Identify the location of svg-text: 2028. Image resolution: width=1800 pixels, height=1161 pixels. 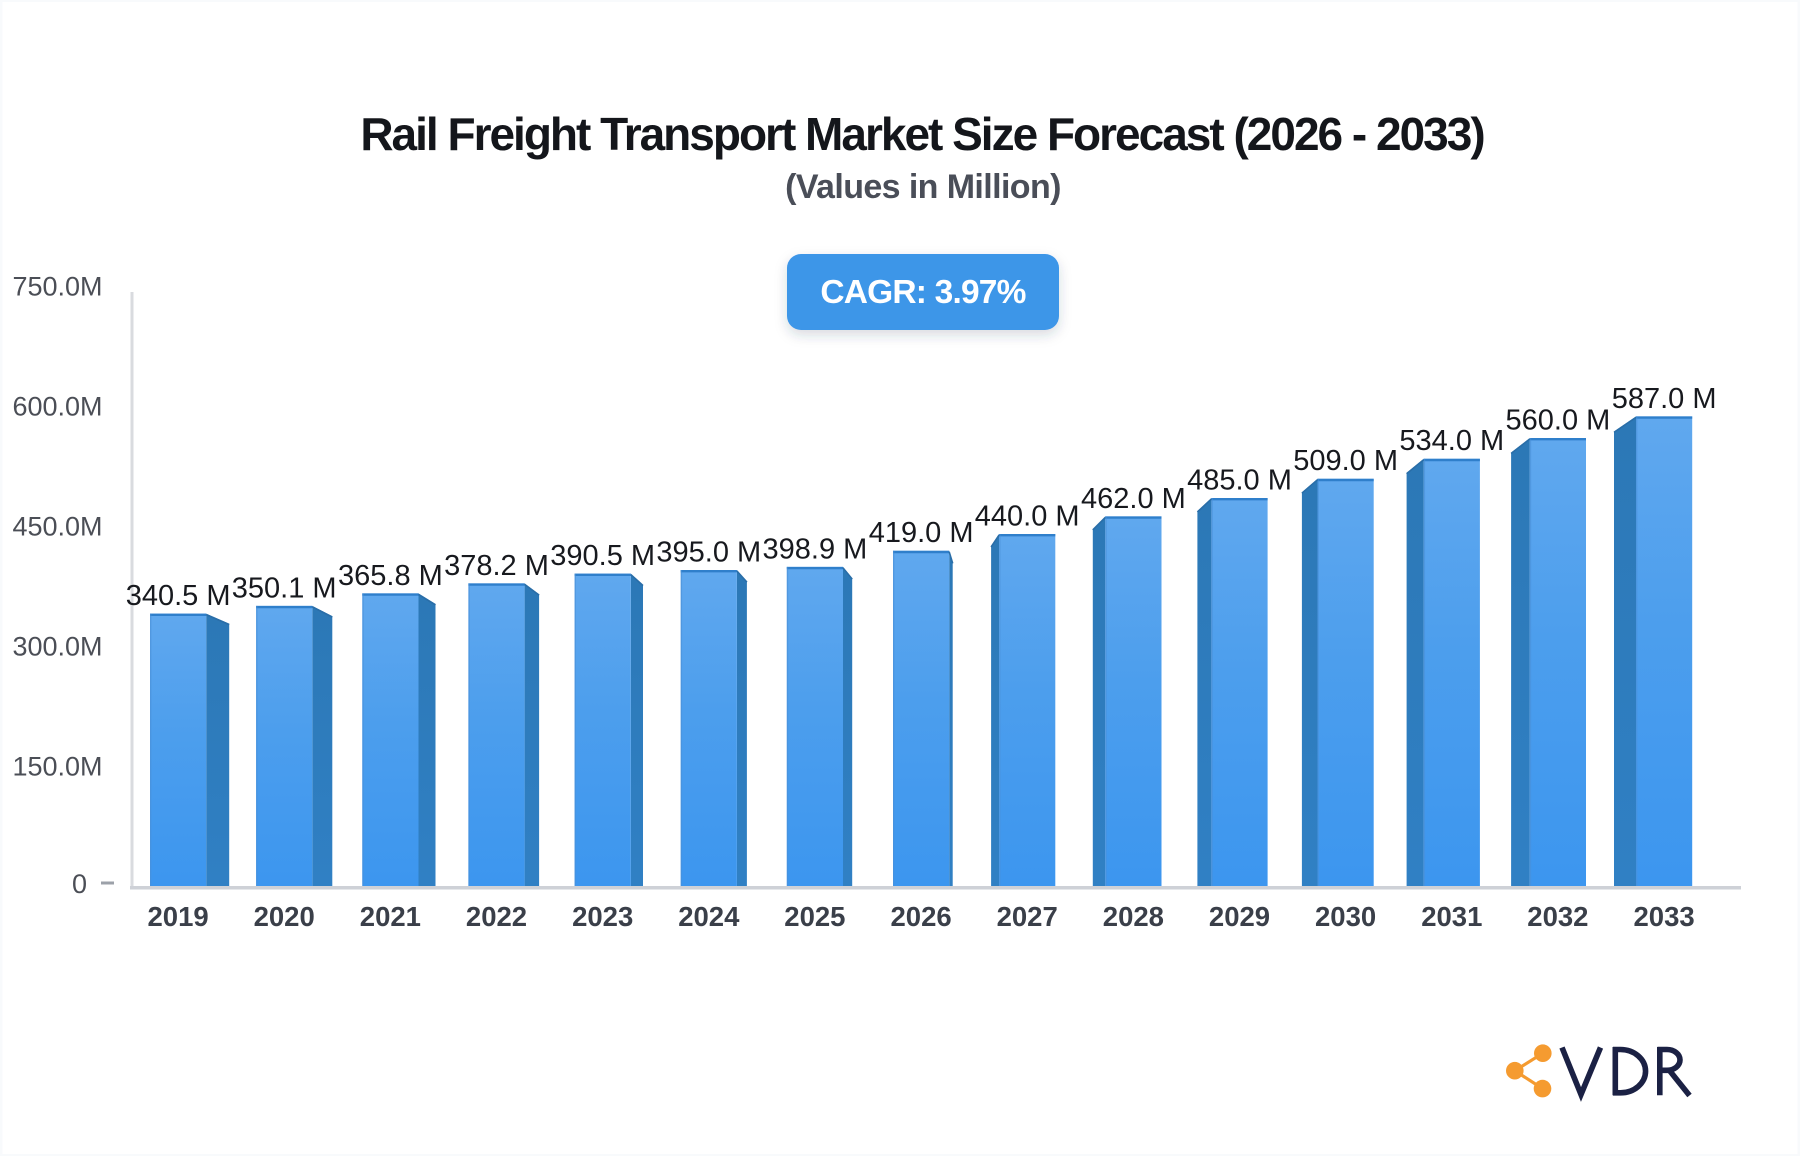
(1133, 916).